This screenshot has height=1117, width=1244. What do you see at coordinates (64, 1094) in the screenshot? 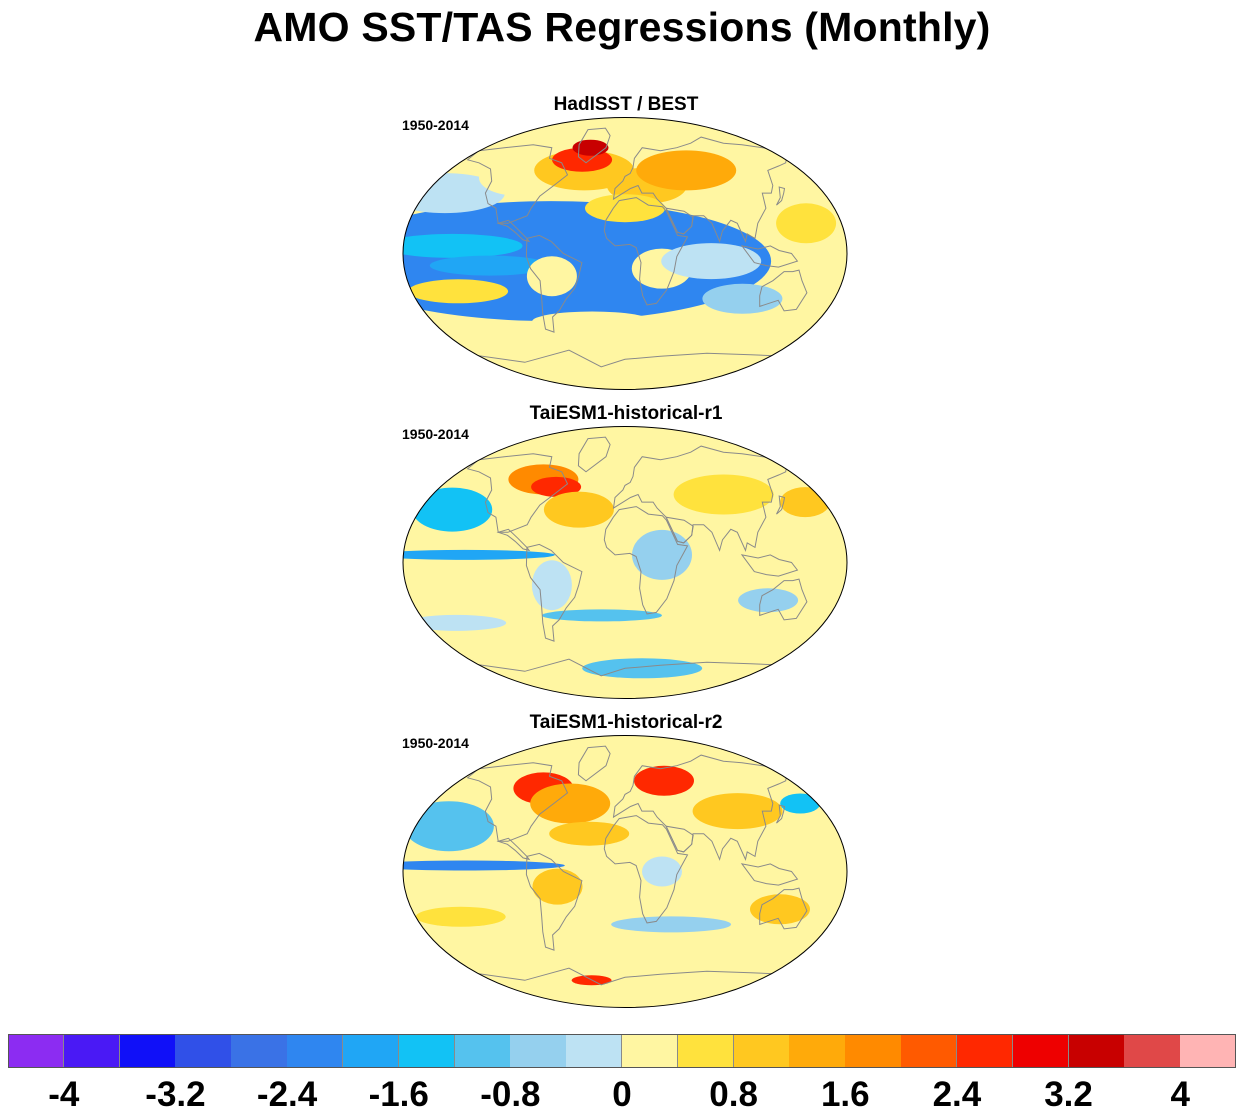
I see `colorbar-label: -4` at bounding box center [64, 1094].